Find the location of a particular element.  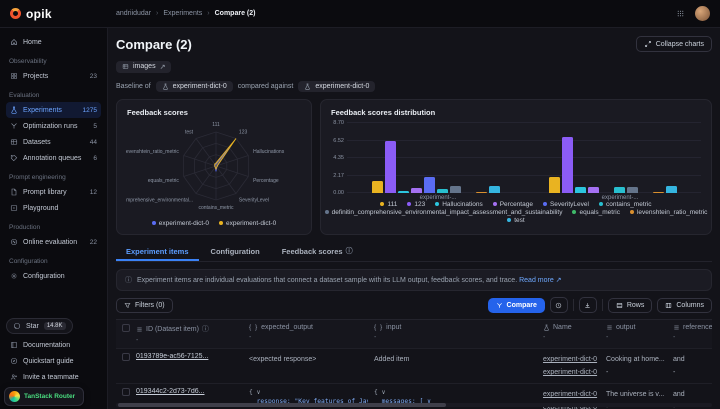

breadcrumb-workspace: andriidudar is located at coordinates (134, 13).